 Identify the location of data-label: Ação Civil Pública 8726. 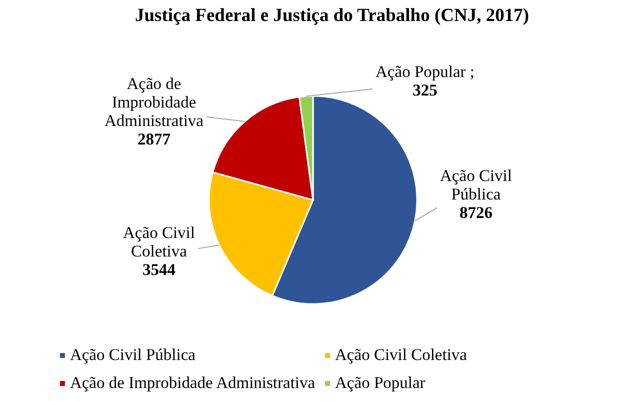
(476, 194).